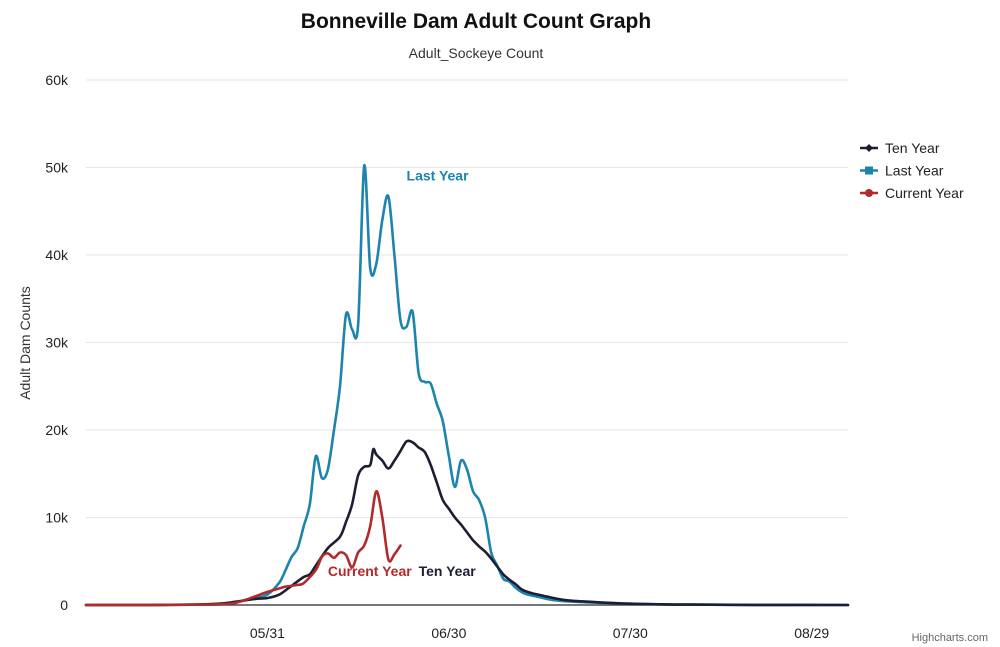 This screenshot has width=1000, height=647. I want to click on legend-label: Ten Year, so click(912, 148).